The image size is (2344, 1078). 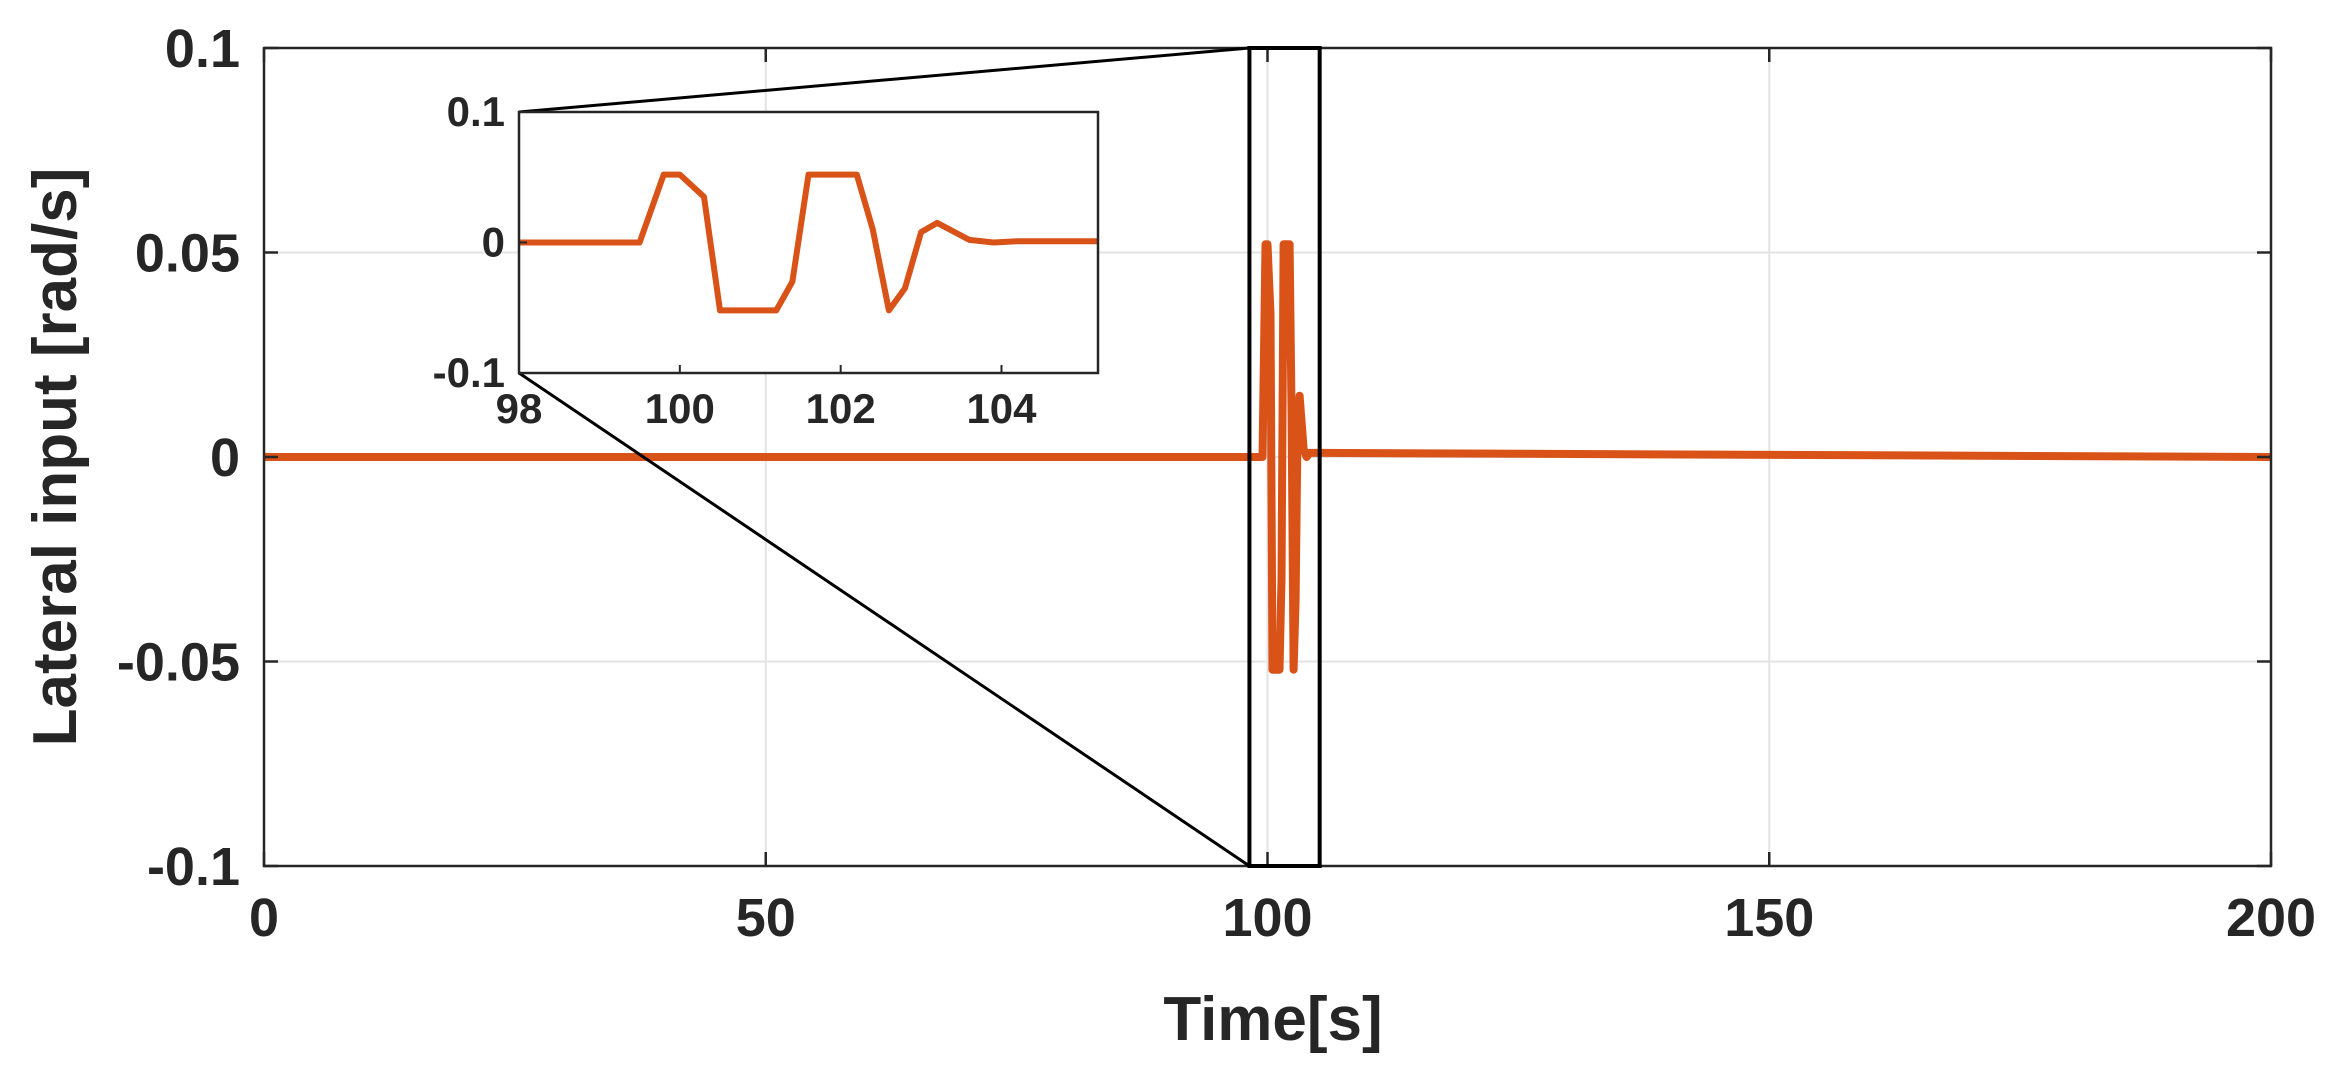 What do you see at coordinates (519, 408) in the screenshot?
I see `inset-x-tick-label: 98` at bounding box center [519, 408].